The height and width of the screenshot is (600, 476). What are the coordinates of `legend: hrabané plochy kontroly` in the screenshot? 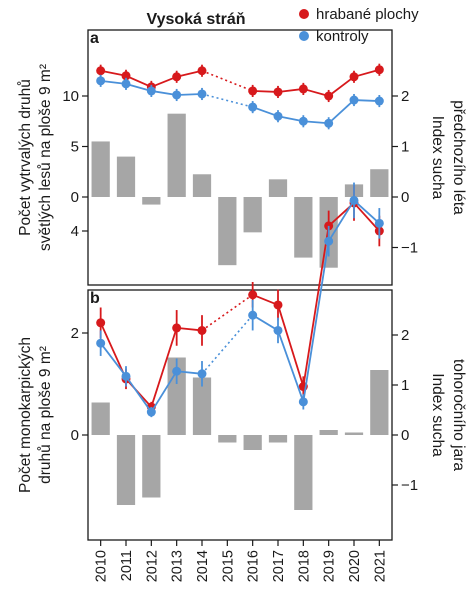 It's located at (359, 25).